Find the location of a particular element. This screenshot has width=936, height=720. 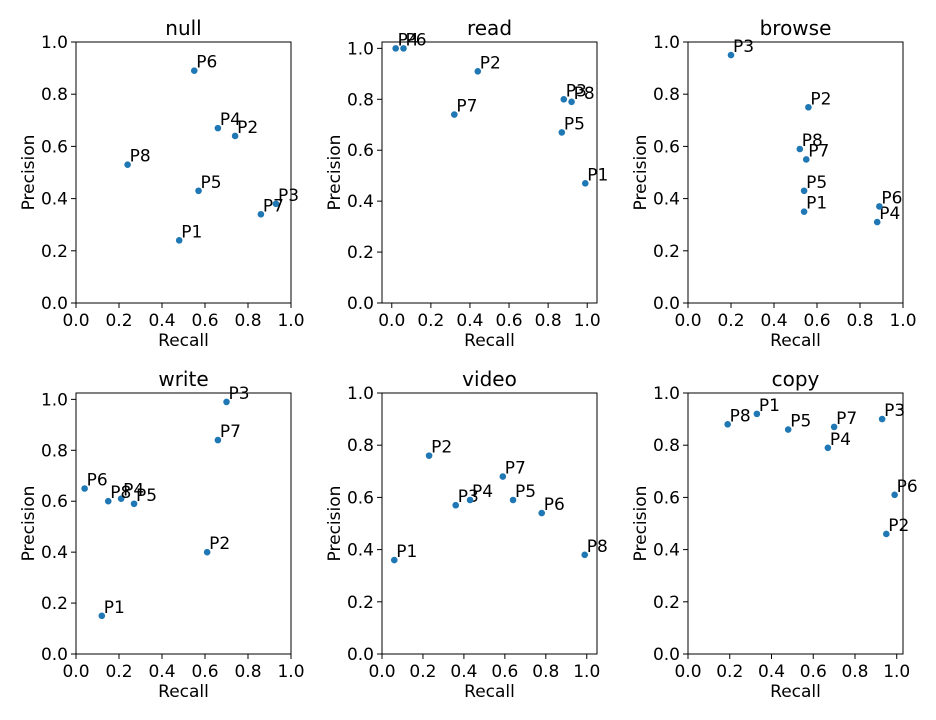

panel-title: browse is located at coordinates (796, 28).